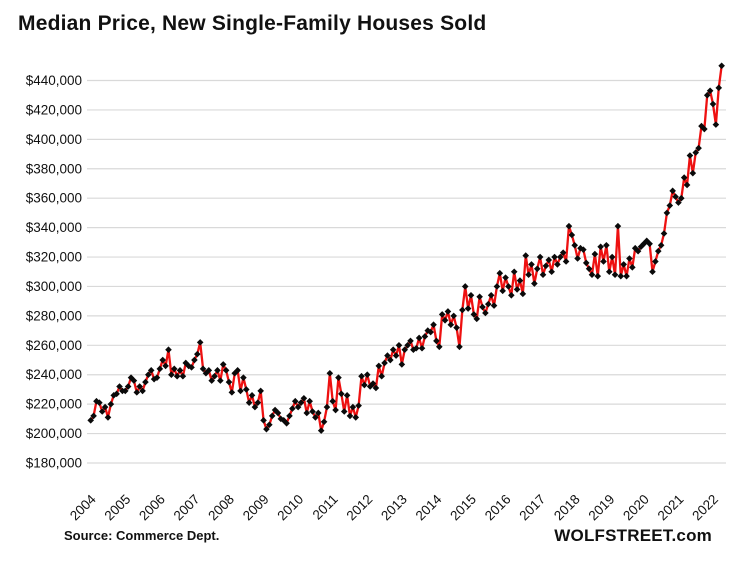 The width and height of the screenshot is (730, 566). Describe the element at coordinates (54, 109) in the screenshot. I see `y-axis-label: $420,000` at that location.